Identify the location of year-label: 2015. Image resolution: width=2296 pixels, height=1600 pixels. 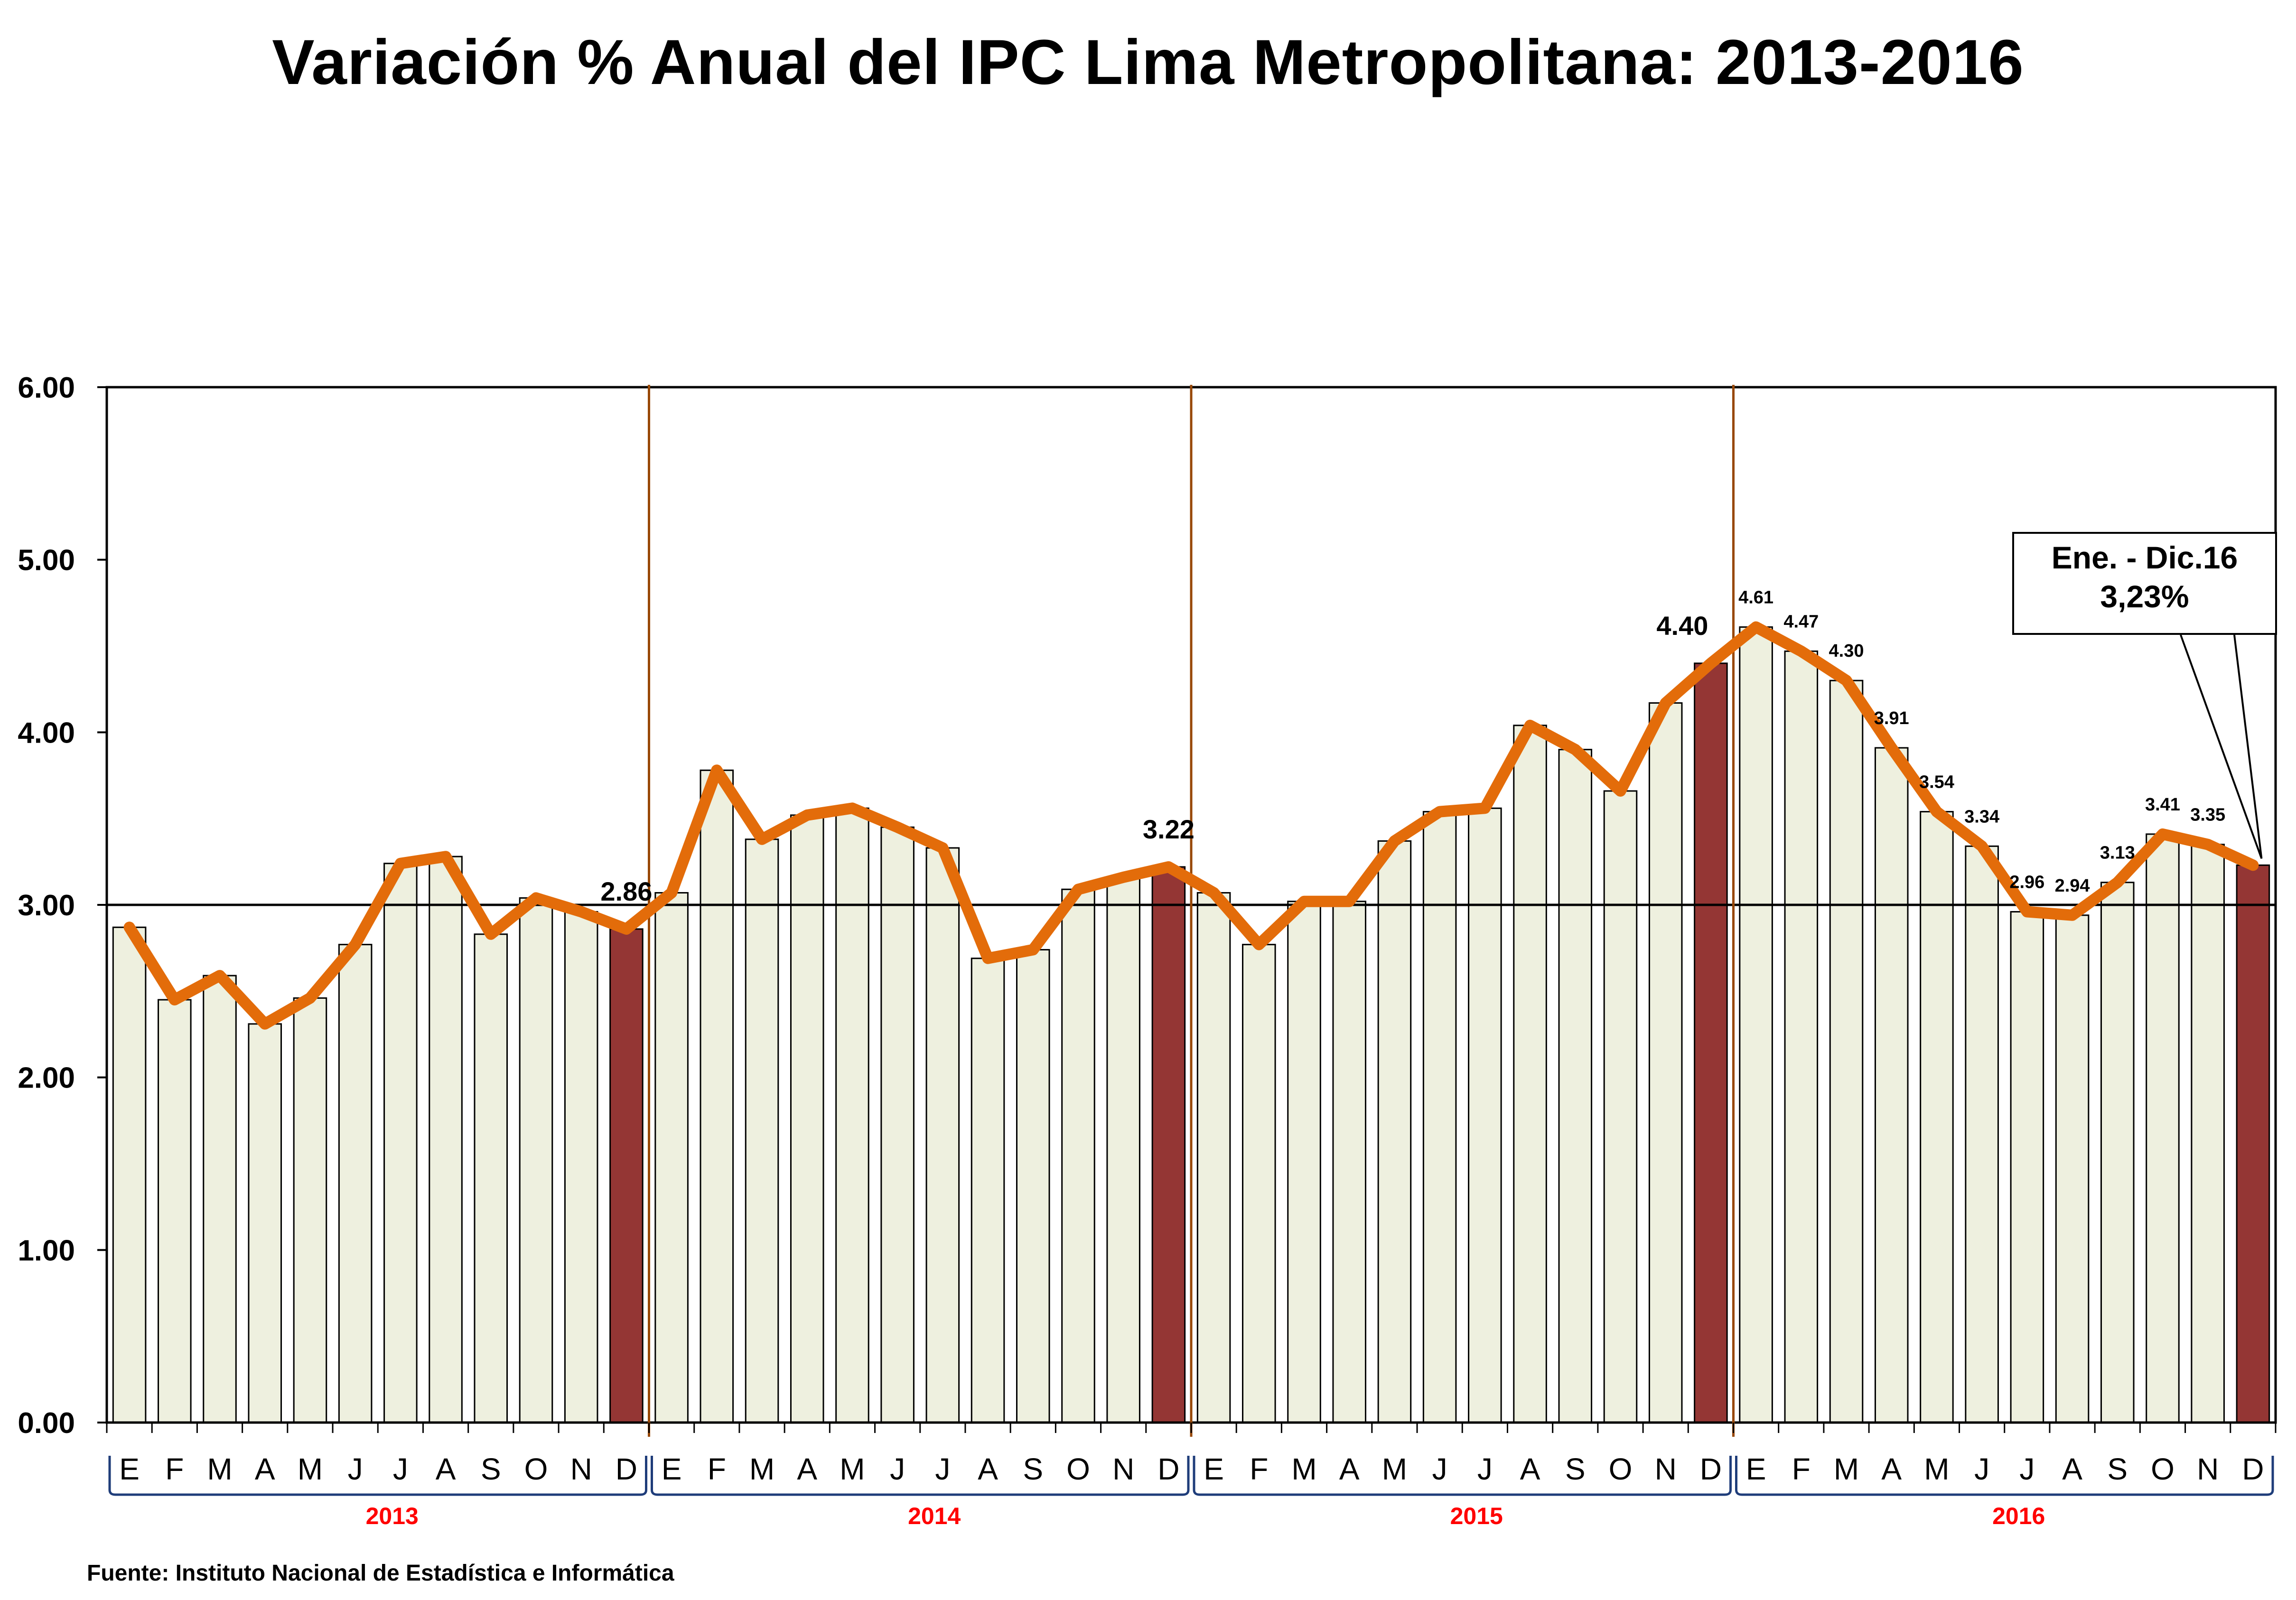
(1476, 1516).